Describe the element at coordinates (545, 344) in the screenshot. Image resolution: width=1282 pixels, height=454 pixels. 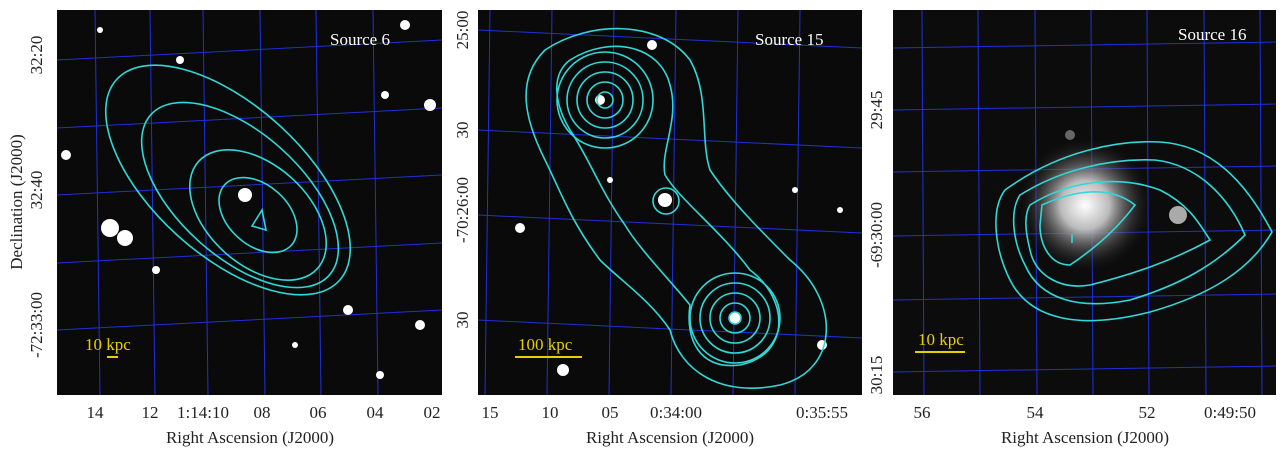
I see `scale-bar-label: 100 kpc` at that location.